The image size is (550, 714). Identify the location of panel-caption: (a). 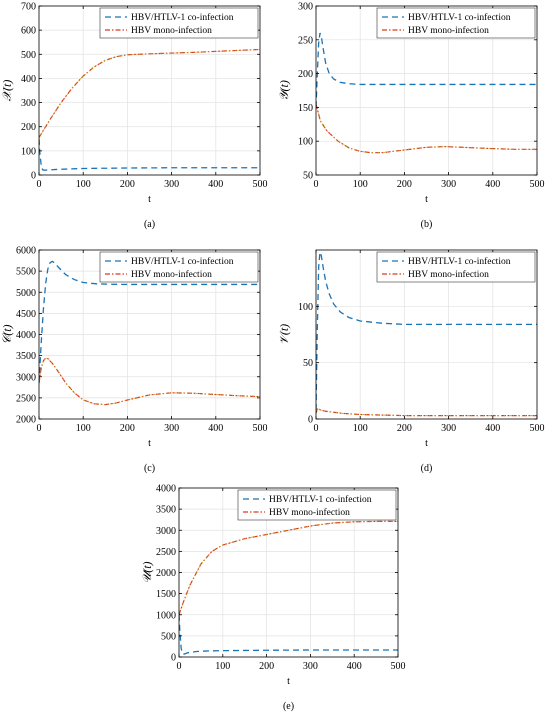
(149, 224).